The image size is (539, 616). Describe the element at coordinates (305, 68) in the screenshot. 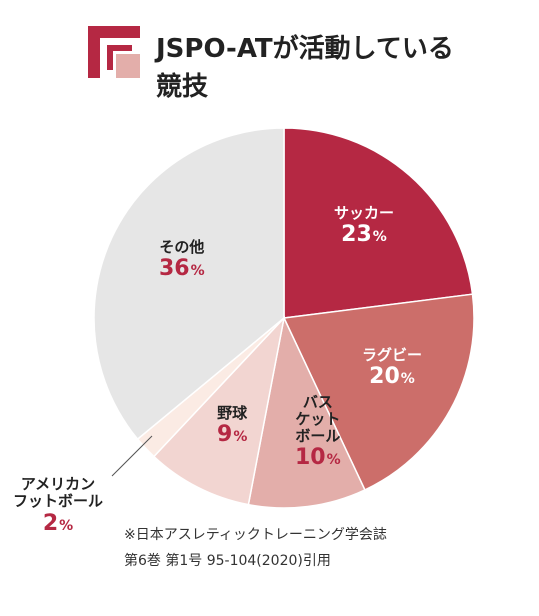

I see `chart-title: JSPO-ATが活動している 競技` at that location.